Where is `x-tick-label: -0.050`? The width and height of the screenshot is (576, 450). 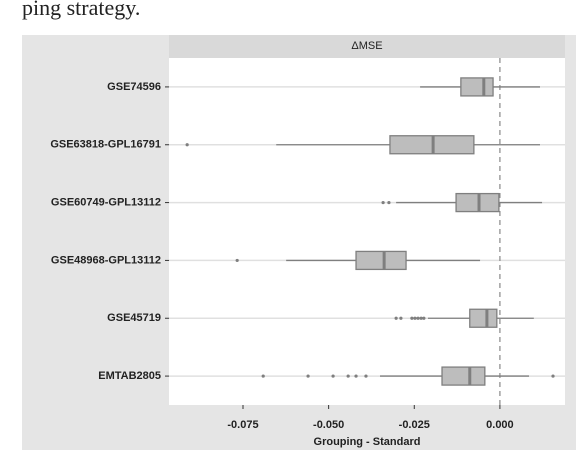 x-tick-label: -0.050 is located at coordinates (328, 425).